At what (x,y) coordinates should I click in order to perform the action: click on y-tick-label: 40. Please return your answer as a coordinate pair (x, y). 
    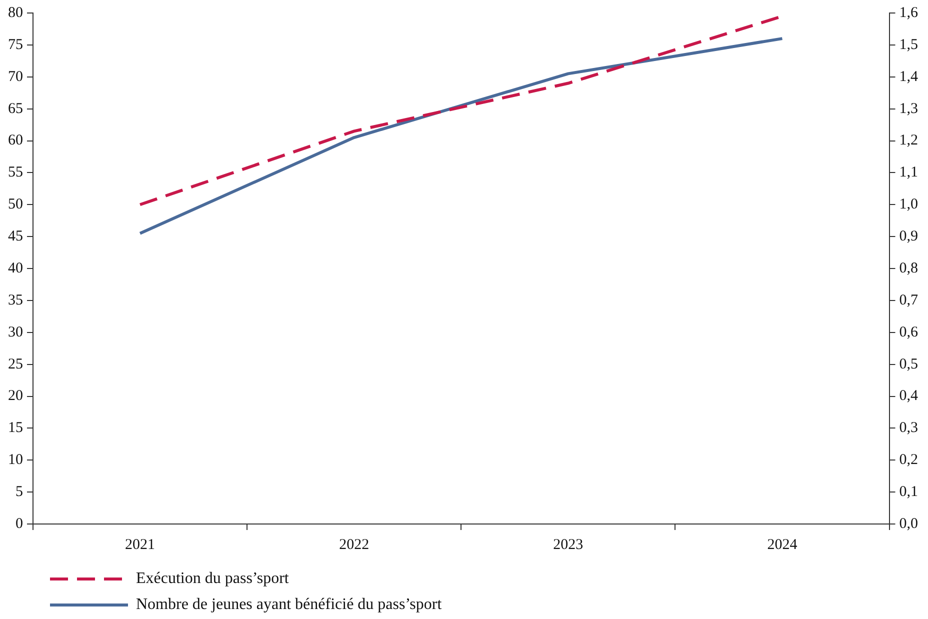
    Looking at the image, I should click on (15, 268).